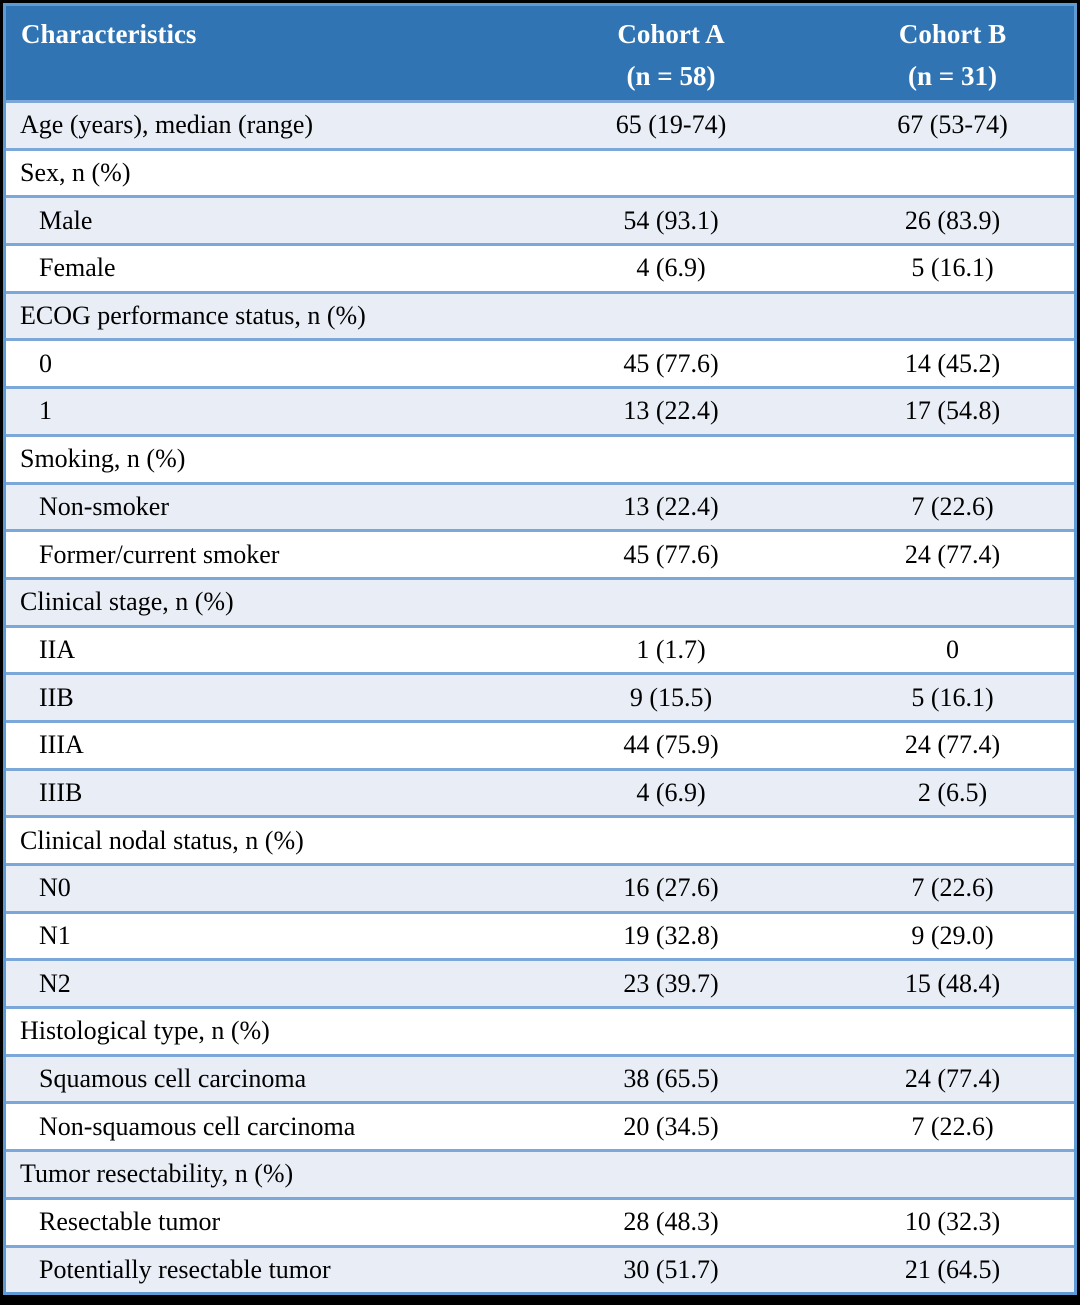 This screenshot has width=1080, height=1305. What do you see at coordinates (61, 745) in the screenshot?
I see `row-label: IIIA` at bounding box center [61, 745].